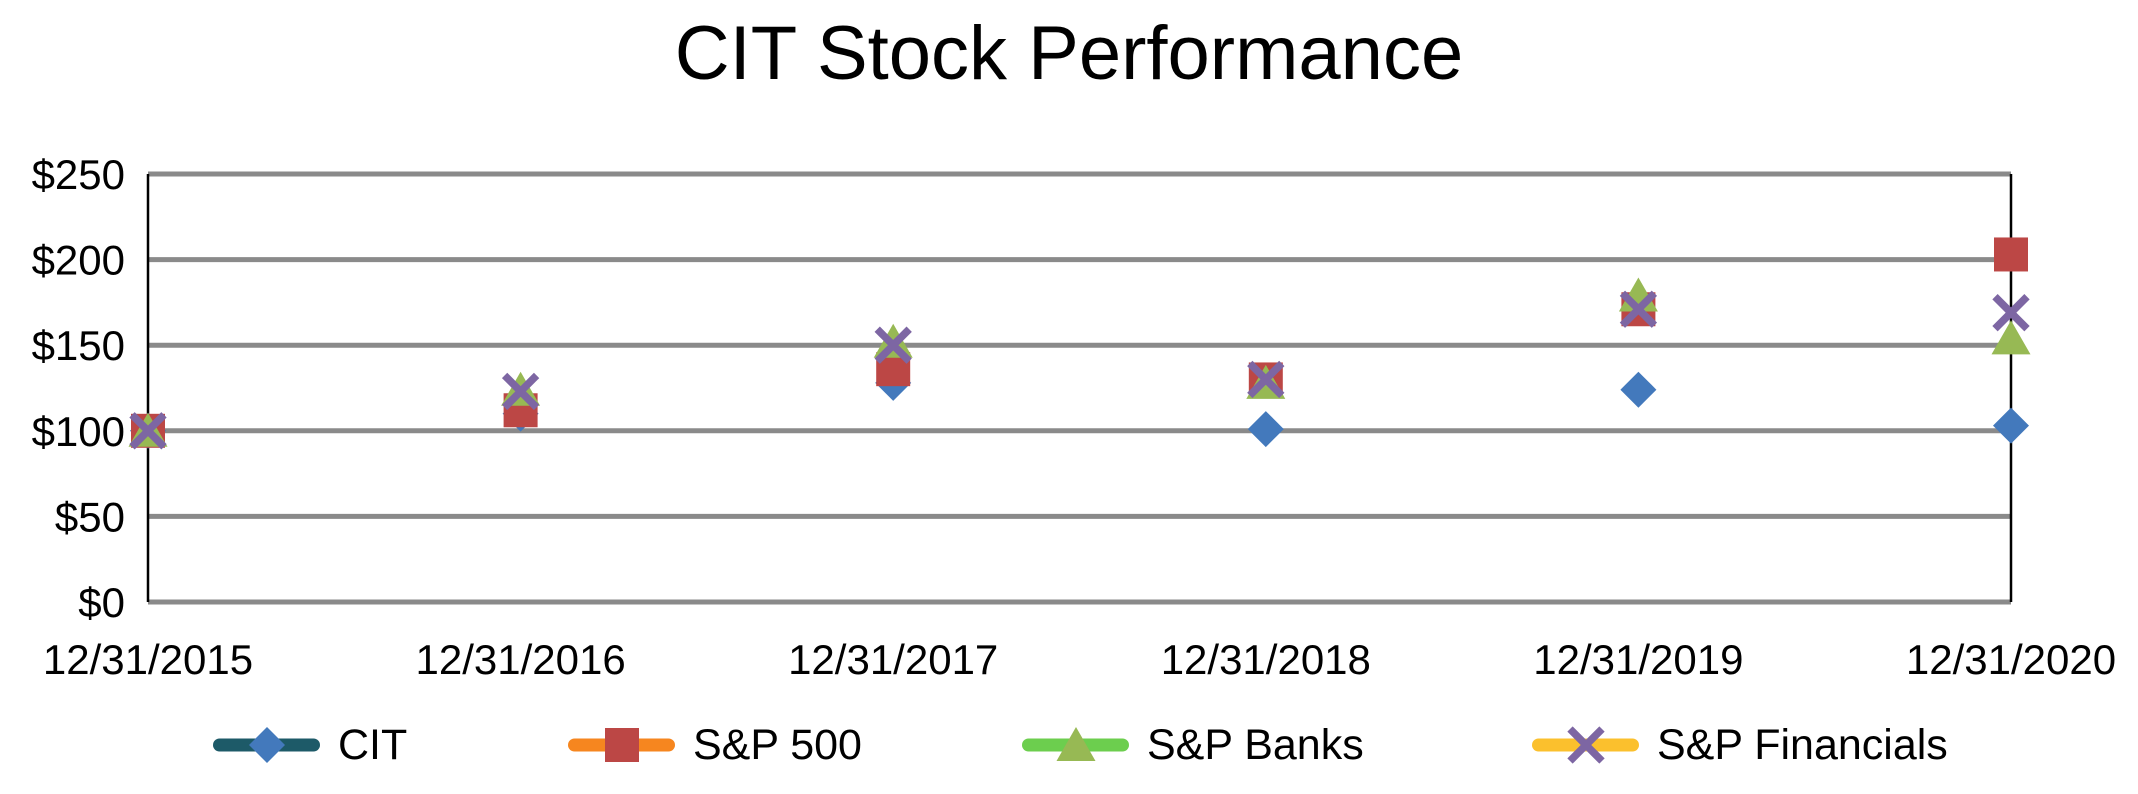  I want to click on s-p-500-marker-icon, so click(621, 745).